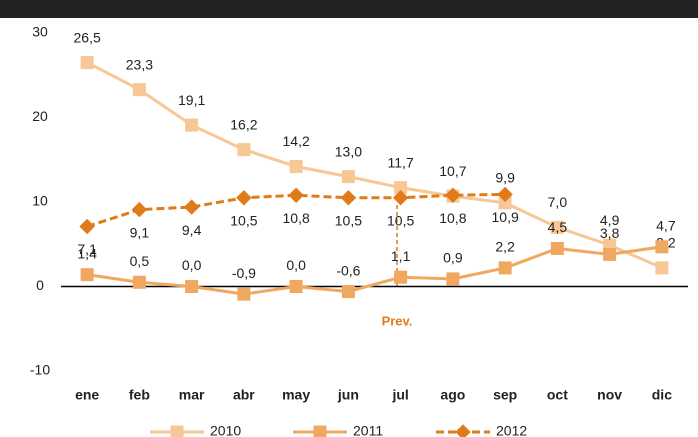 This screenshot has height=437, width=698. Describe the element at coordinates (40, 201) in the screenshot. I see `y-tick-label: 10` at that location.